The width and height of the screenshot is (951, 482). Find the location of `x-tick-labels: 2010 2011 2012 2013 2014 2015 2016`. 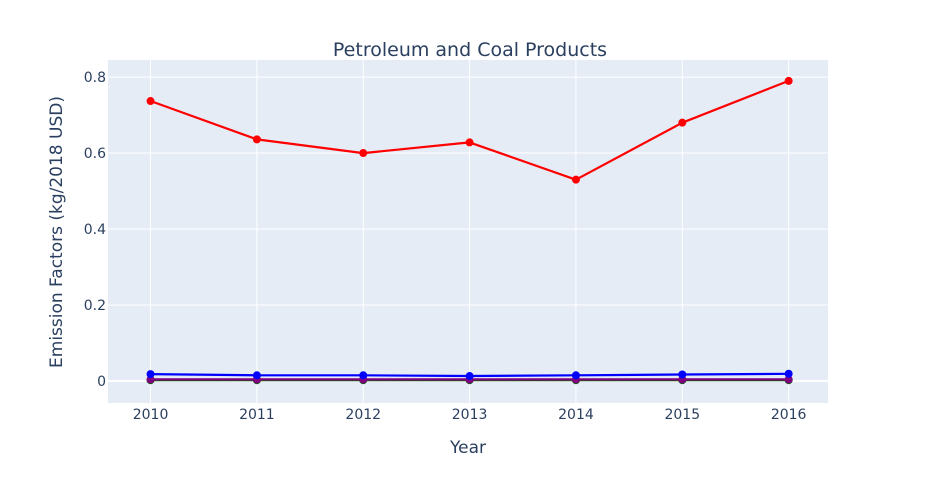

x-tick-labels: 2010 2011 2012 2013 2014 2015 2016 is located at coordinates (470, 415).